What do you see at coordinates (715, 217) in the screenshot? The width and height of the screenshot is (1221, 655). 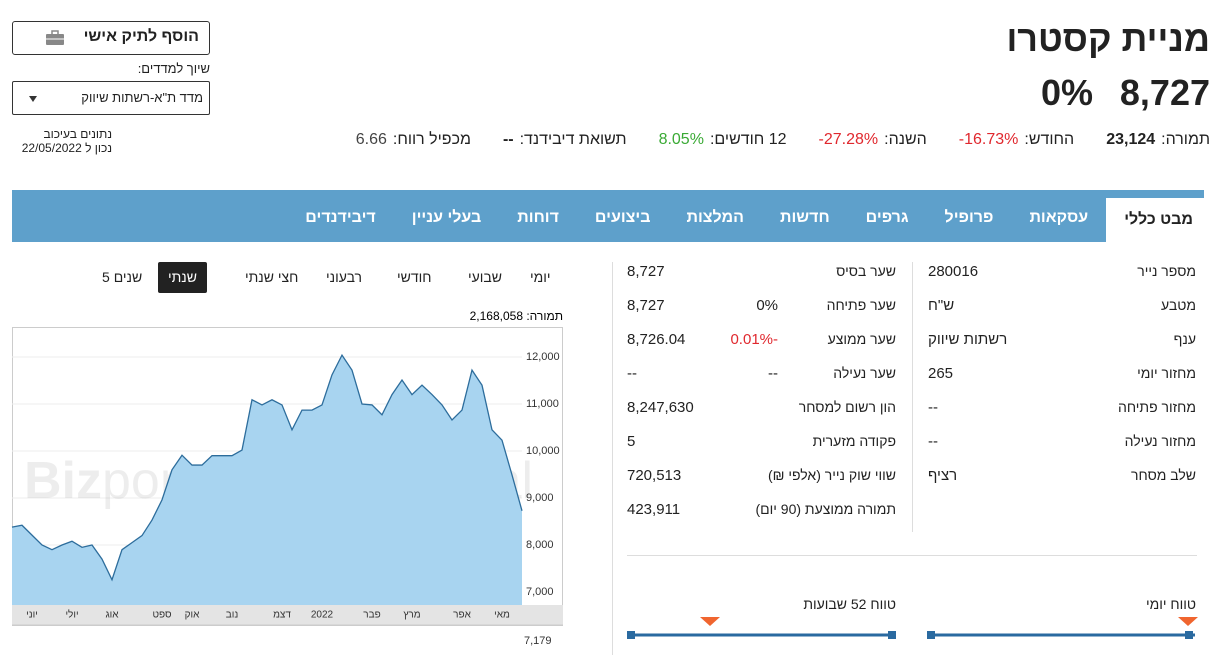 I see `tab: המלצות` at bounding box center [715, 217].